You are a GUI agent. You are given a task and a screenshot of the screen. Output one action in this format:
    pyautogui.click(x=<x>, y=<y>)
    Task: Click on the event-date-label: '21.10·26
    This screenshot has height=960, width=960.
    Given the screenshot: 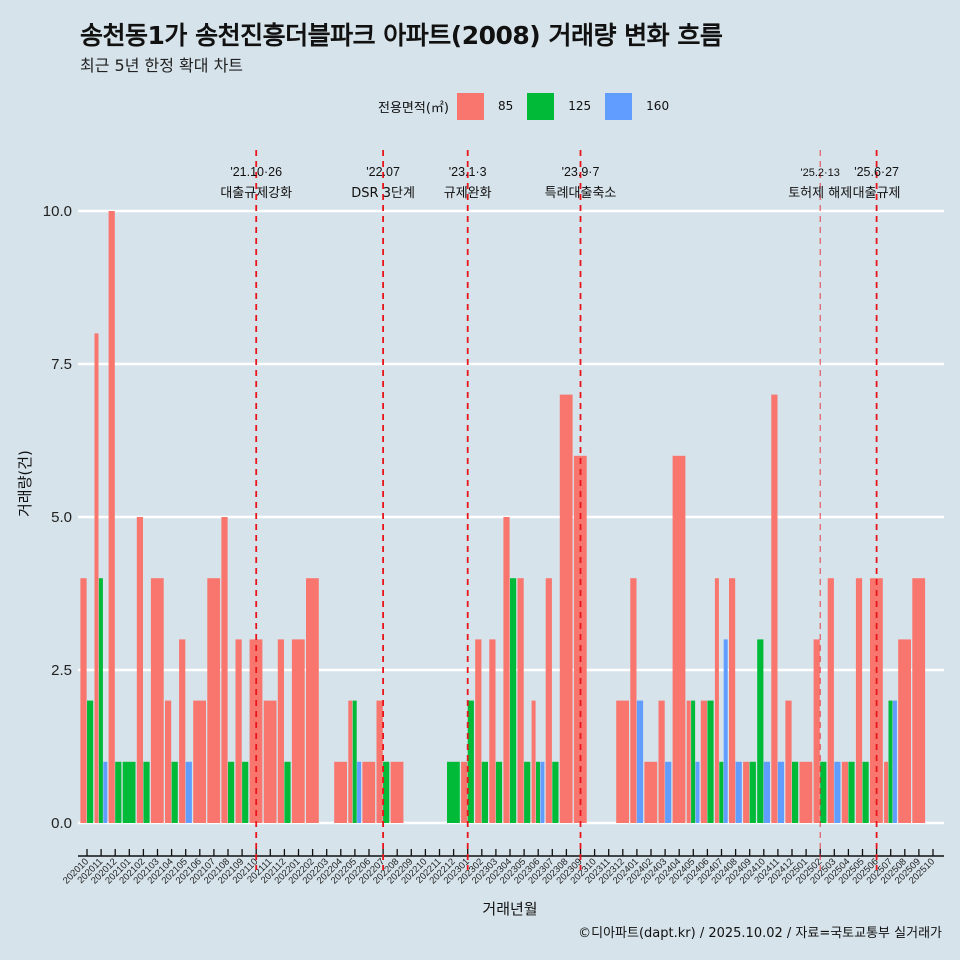 What is the action you would take?
    pyautogui.click(x=256, y=172)
    